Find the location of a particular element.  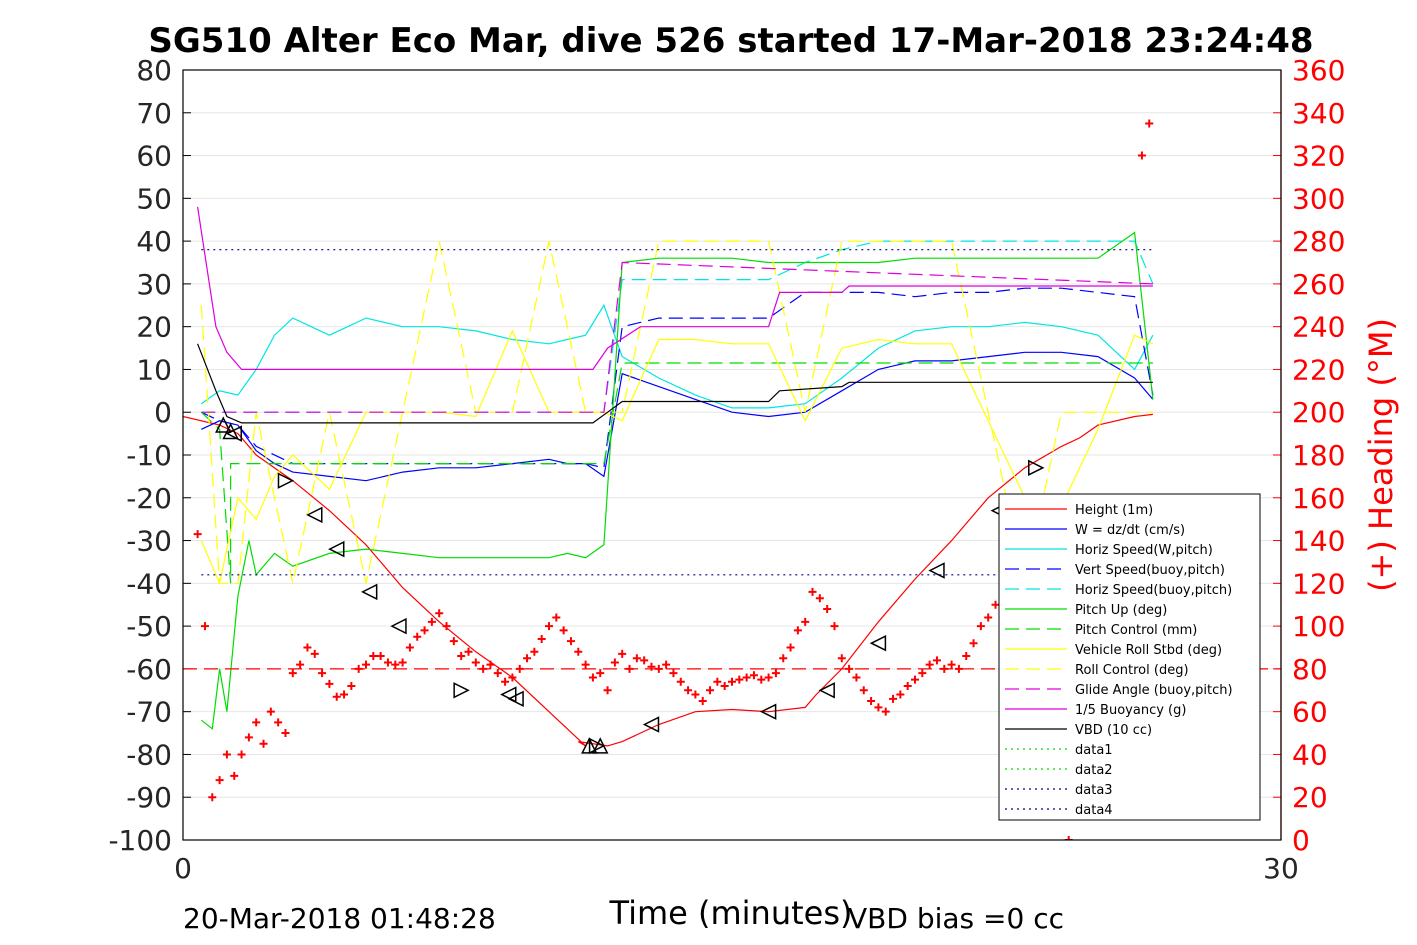

x-tick-label: 30 is located at coordinates (1281, 868).